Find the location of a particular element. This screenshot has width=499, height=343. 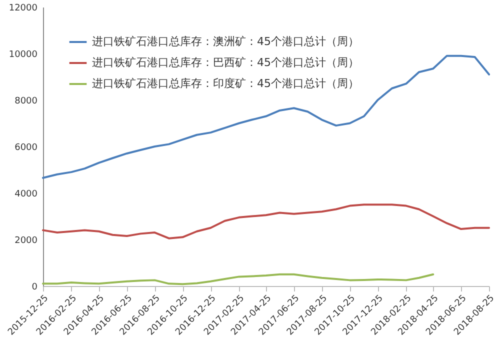

y-tick-label: 2000 is located at coordinates (26, 241).